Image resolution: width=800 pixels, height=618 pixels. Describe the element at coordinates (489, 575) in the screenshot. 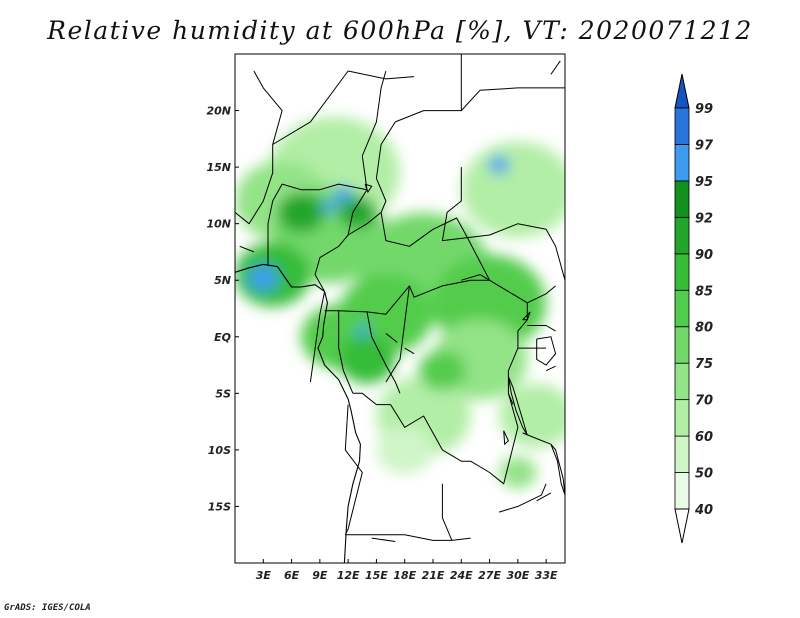

I see `lon-tick-label: 27E` at that location.